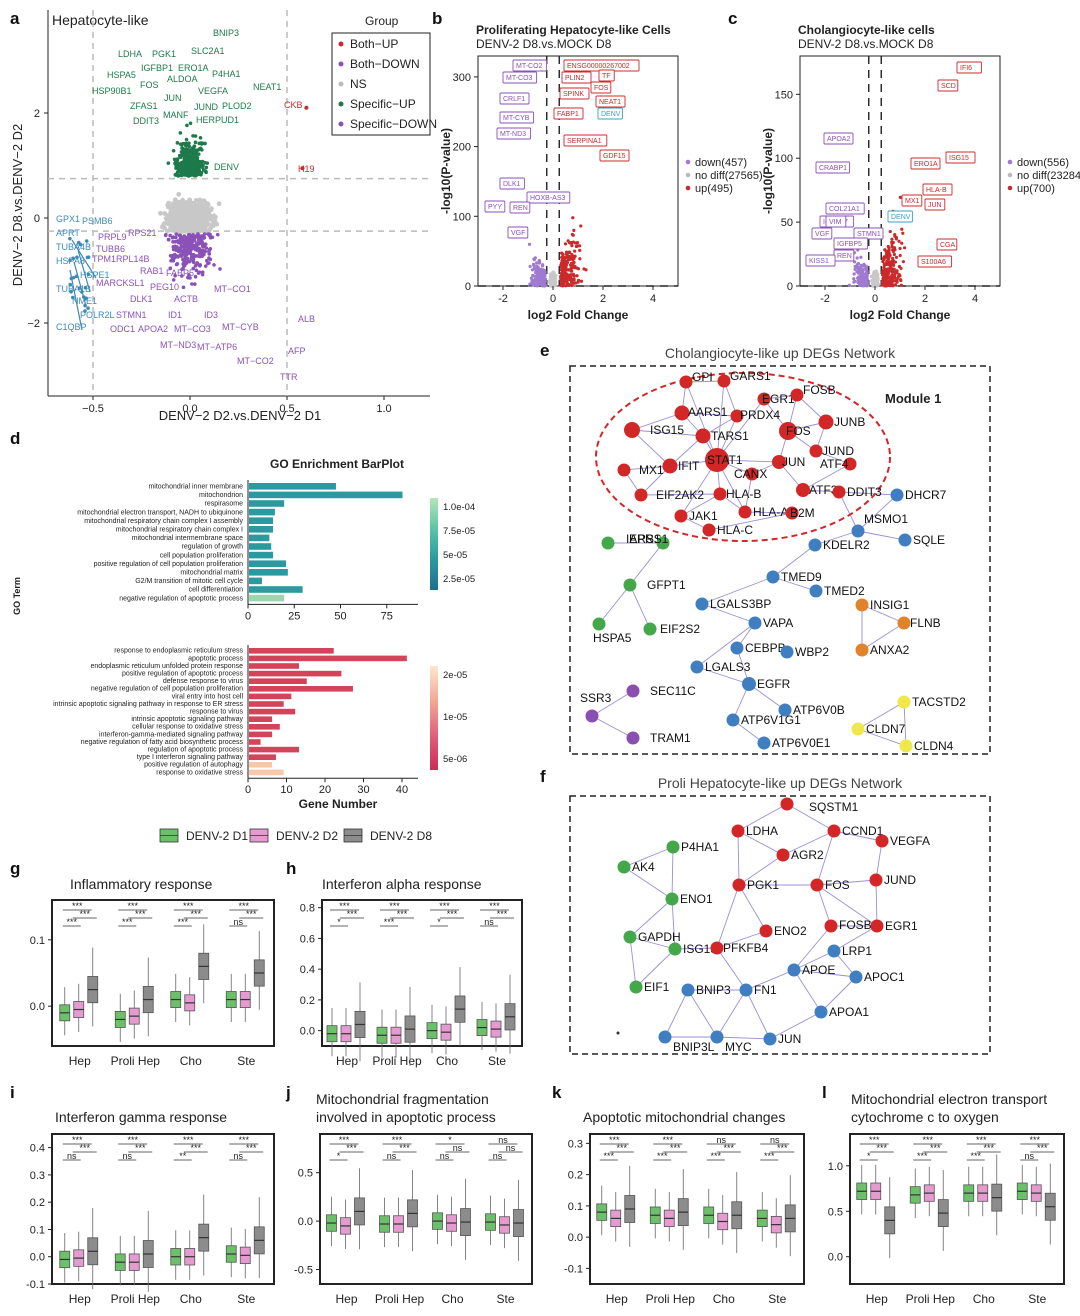  I want to click on colorbar-tick: 5e-05, so click(455, 555).